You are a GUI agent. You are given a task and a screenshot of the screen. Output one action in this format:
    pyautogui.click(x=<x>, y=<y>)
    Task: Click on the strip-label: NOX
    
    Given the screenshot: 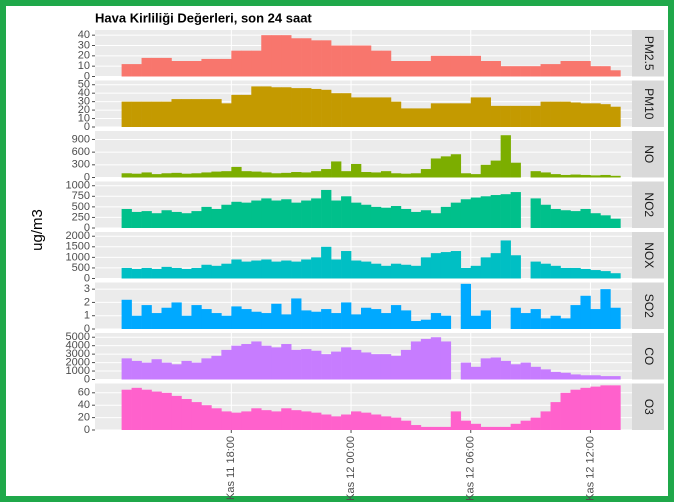 What is the action you would take?
    pyautogui.click(x=649, y=255)
    